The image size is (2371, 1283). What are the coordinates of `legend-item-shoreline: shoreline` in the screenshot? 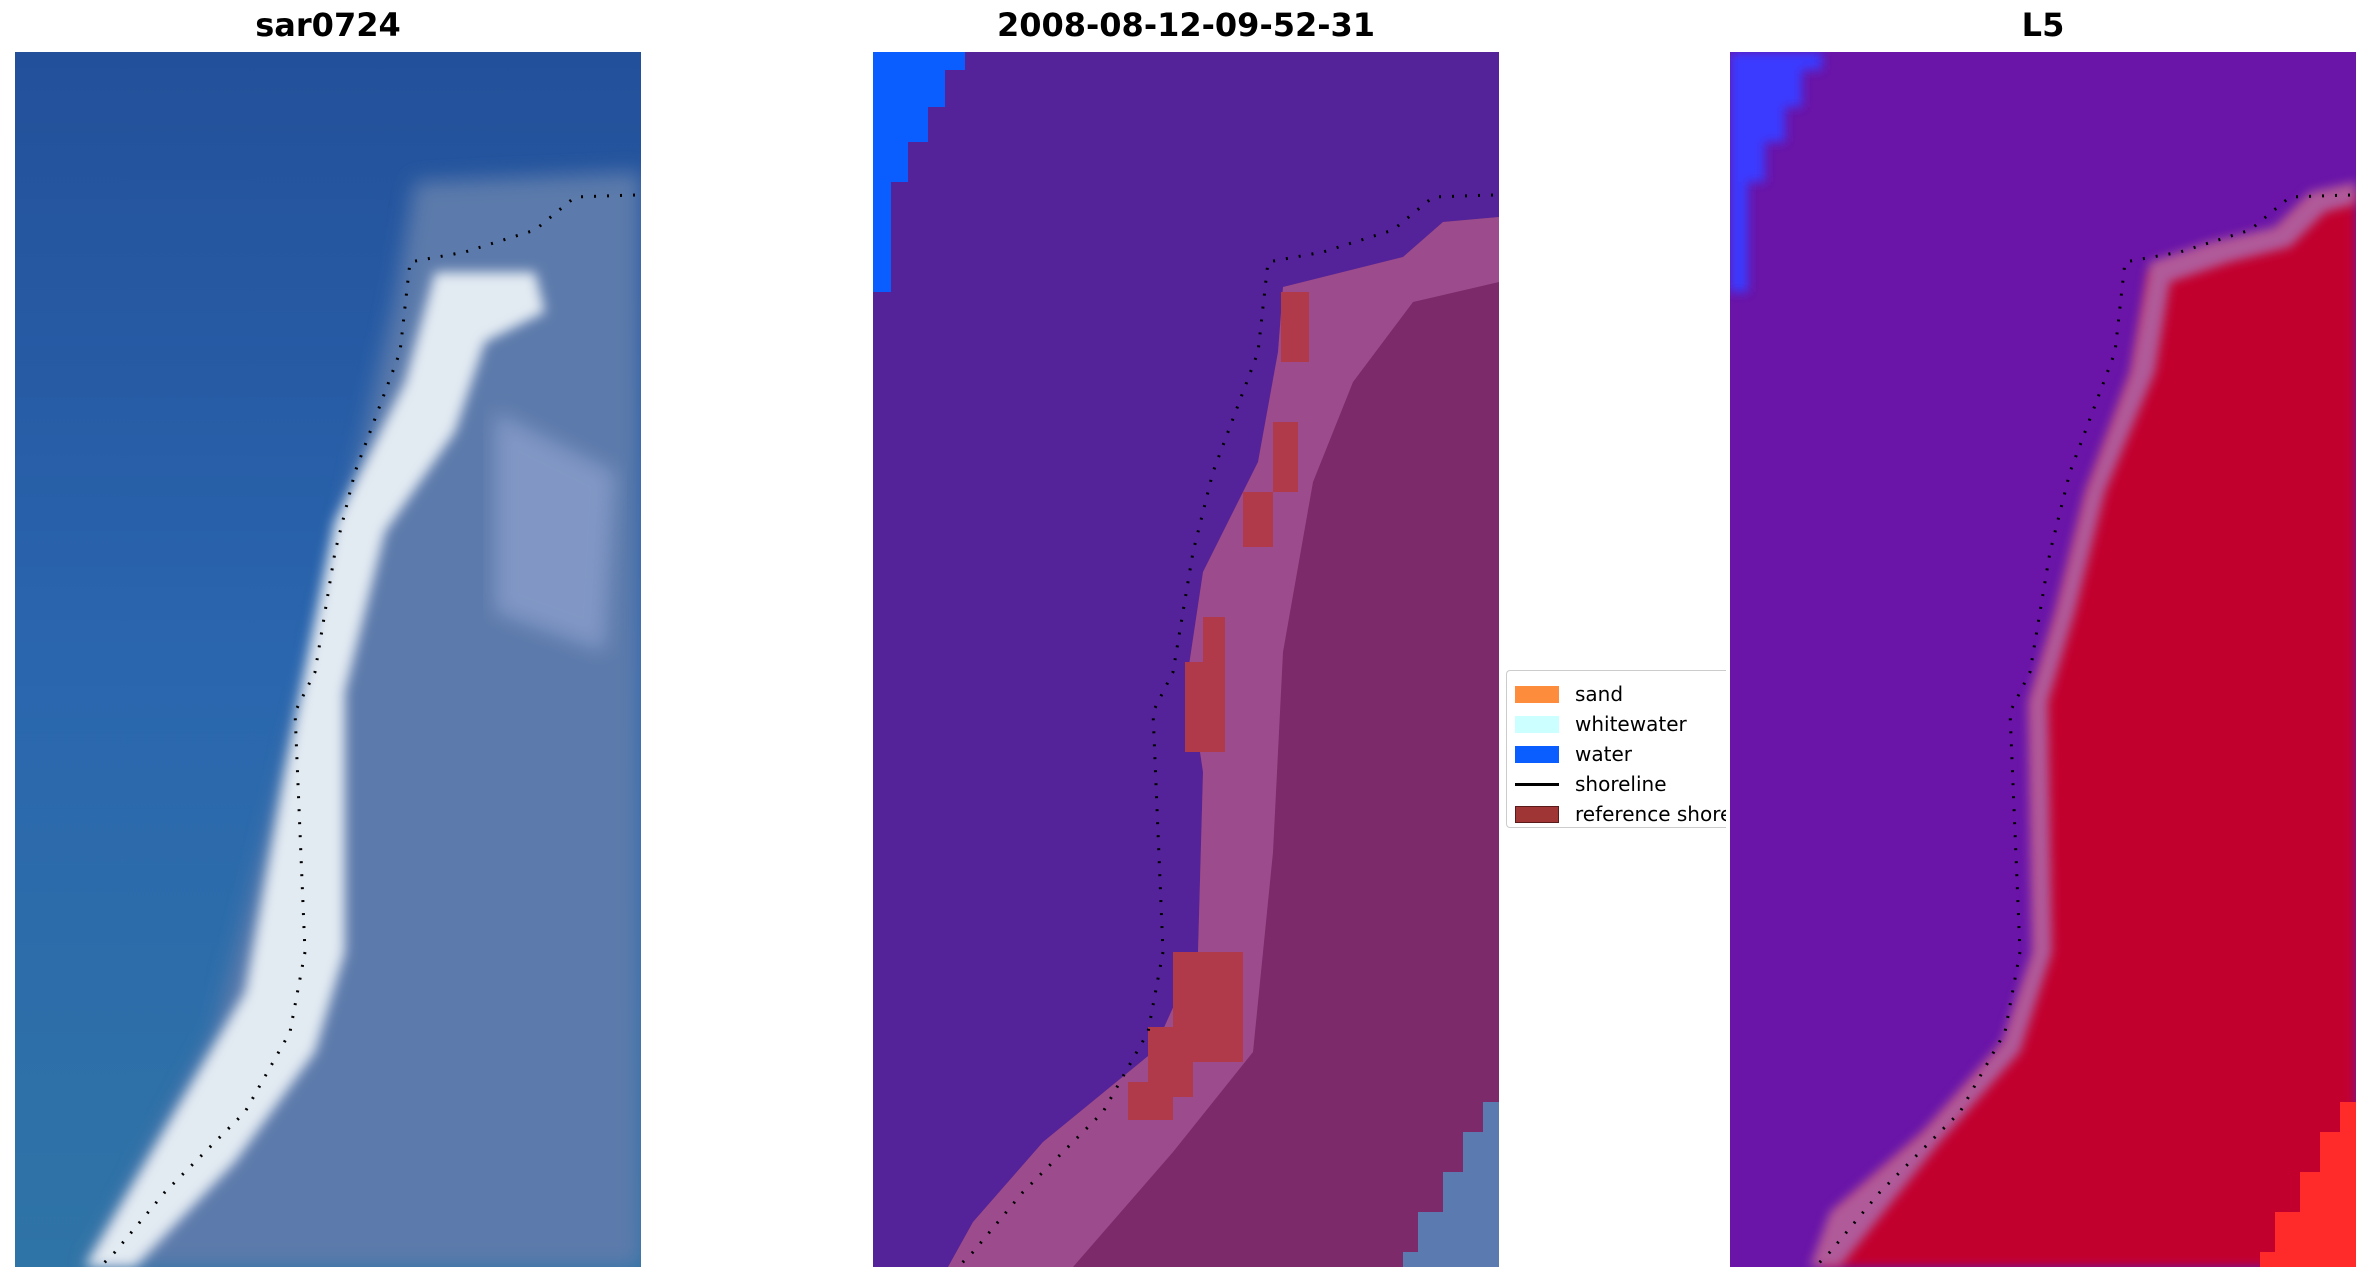 It's located at (1616, 784).